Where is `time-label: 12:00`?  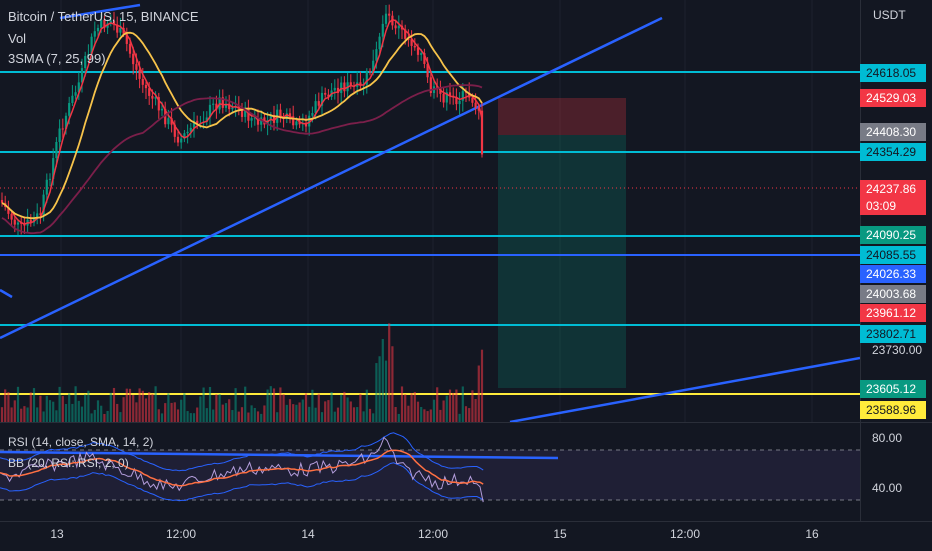
time-label: 12:00 is located at coordinates (181, 534).